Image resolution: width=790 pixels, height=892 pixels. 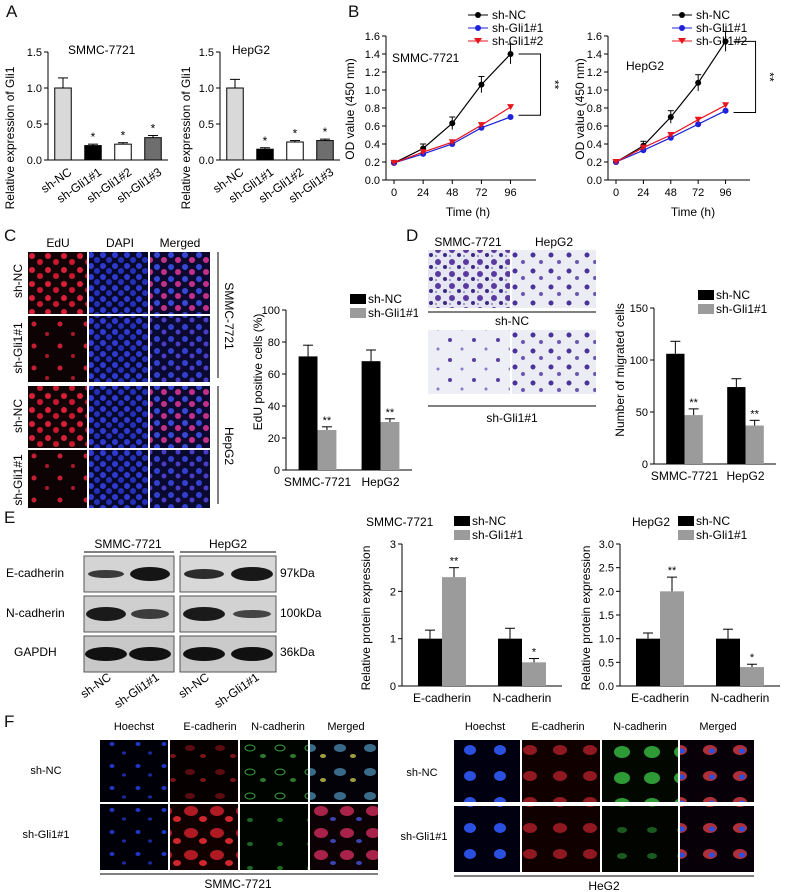 What do you see at coordinates (251, 50) in the screenshot?
I see `panel-a-title-hepg2: HepG2` at bounding box center [251, 50].